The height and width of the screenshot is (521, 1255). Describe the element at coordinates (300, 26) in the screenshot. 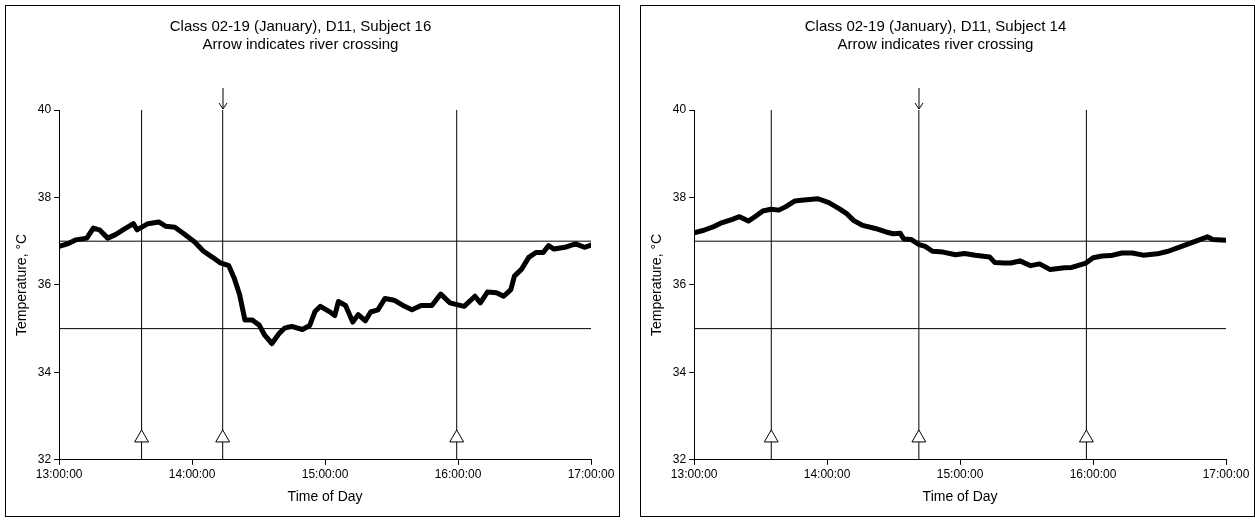

I see `chart-title: Class 02-19 (January), D11, Subject 16` at that location.